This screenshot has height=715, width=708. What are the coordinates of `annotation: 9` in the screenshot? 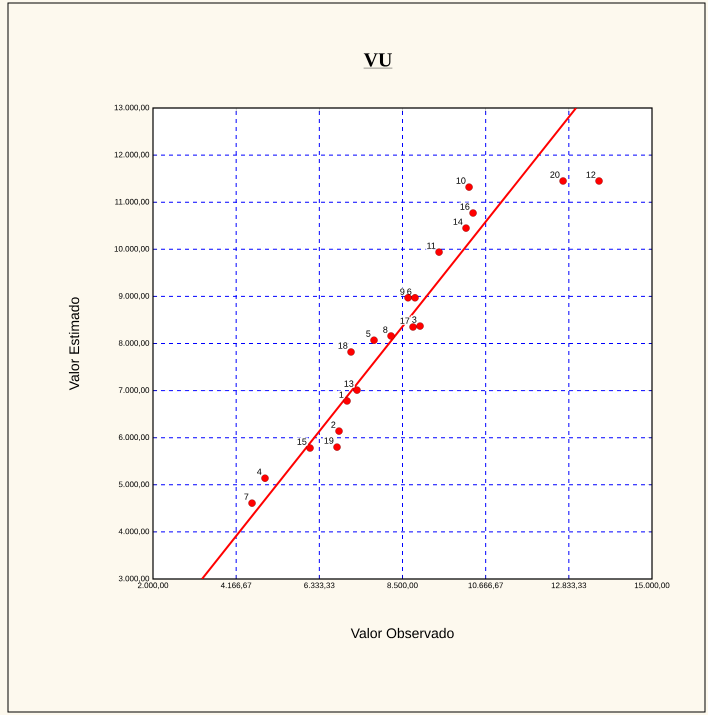 It's located at (402, 291).